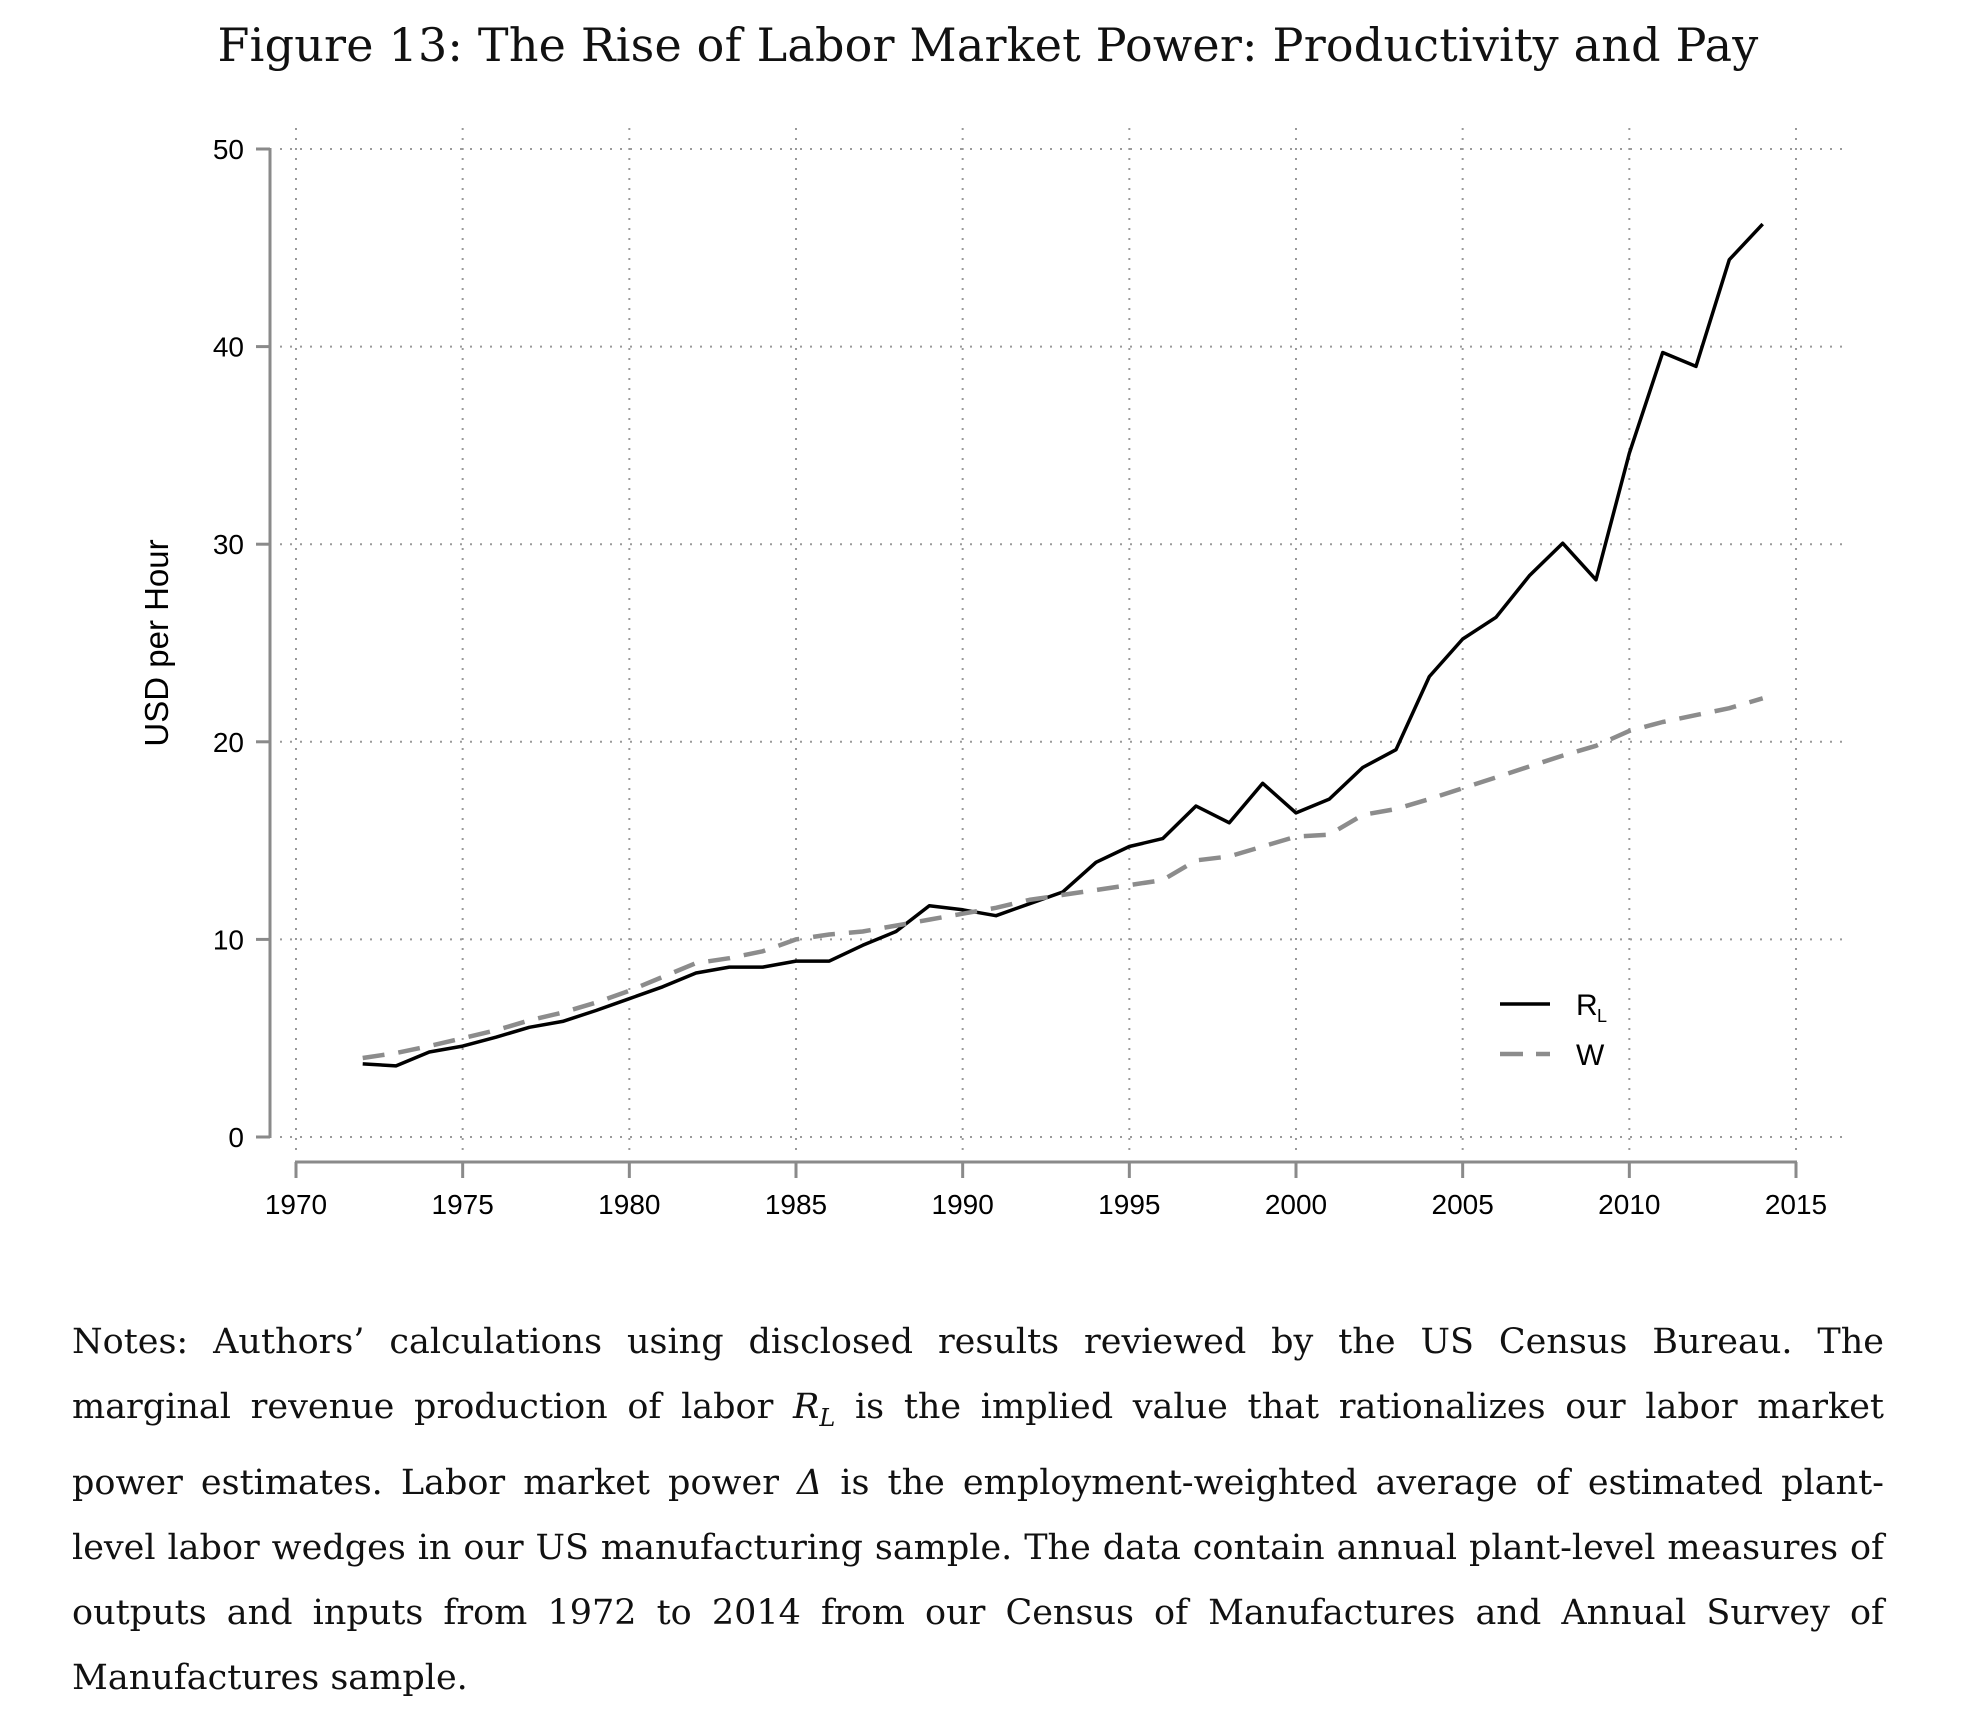 The image size is (1976, 1711). What do you see at coordinates (809, 1483) in the screenshot?
I see `delta-symbol: Δ` at bounding box center [809, 1483].